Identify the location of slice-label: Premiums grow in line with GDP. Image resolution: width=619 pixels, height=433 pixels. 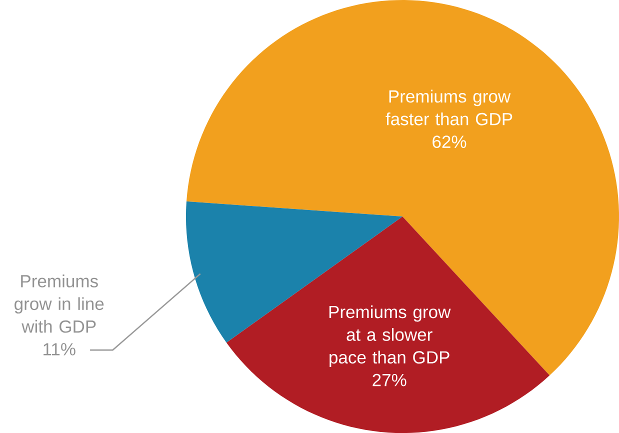
(59, 303).